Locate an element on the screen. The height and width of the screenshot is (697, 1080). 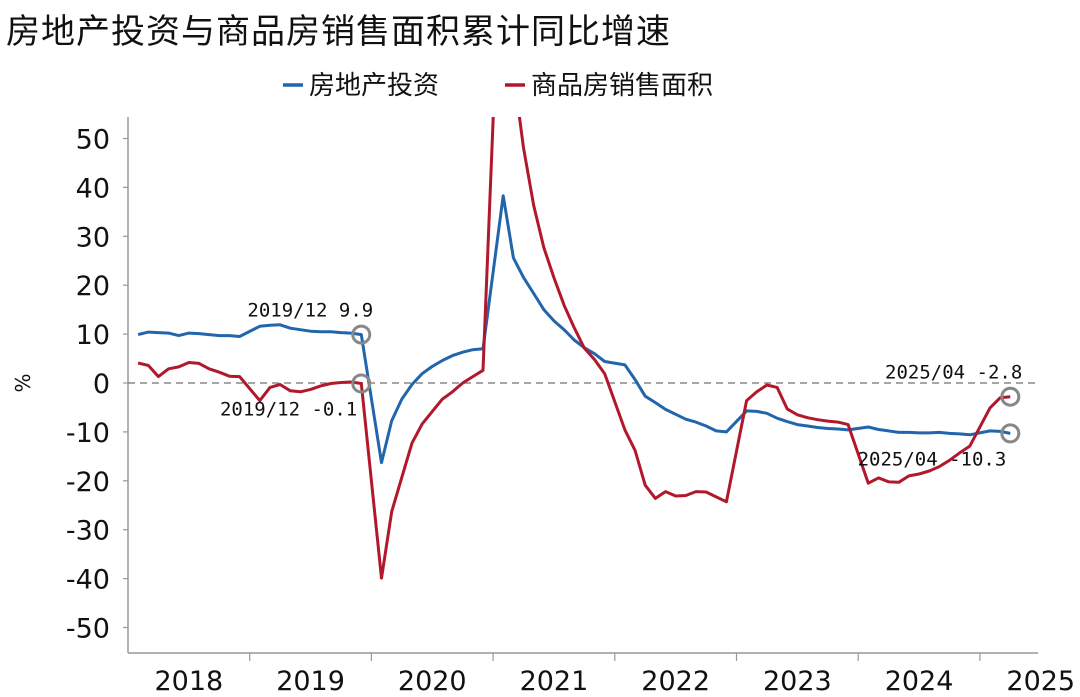
y-tick-label: 30 is located at coordinates (93, 237).